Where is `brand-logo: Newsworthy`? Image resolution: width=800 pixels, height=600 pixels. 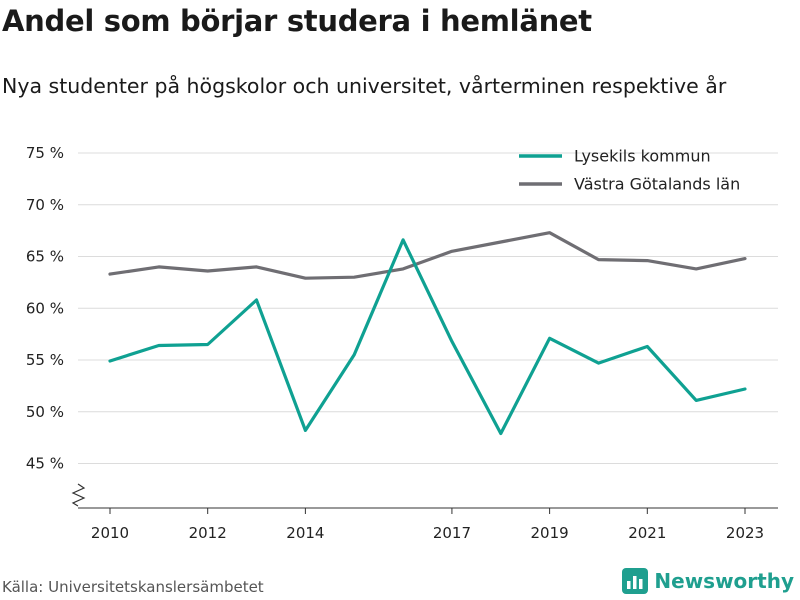
brand-logo: Newsworthy is located at coordinates (708, 581).